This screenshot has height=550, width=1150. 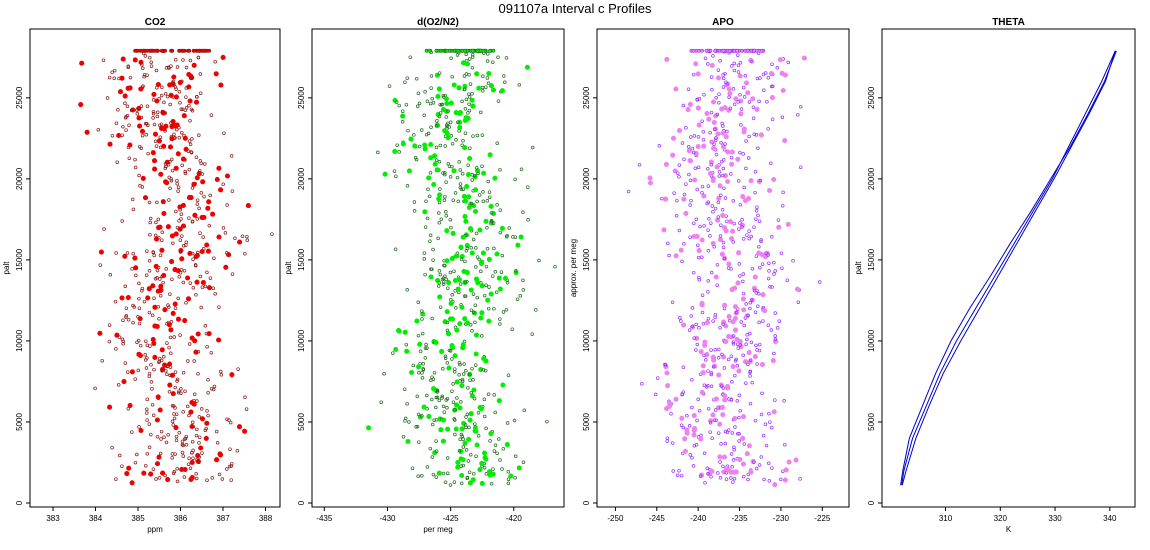 I want to click on y-tick-label: 0, so click(x=871, y=502).